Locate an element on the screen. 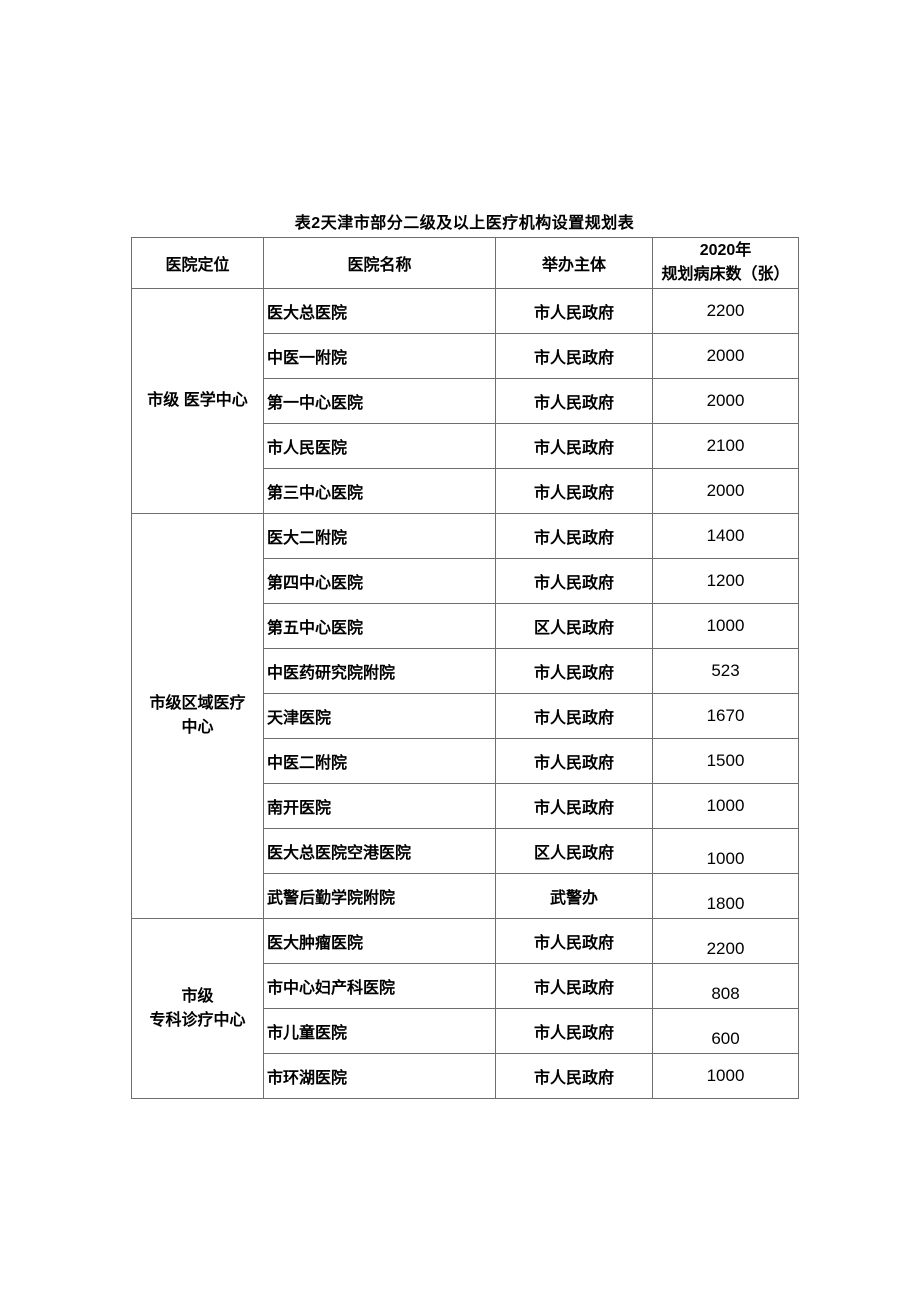 Image resolution: width=920 pixels, height=1304 pixels. table-row: 市级 医学中心 医大总医院 市人民政府 2200 is located at coordinates (465, 401).